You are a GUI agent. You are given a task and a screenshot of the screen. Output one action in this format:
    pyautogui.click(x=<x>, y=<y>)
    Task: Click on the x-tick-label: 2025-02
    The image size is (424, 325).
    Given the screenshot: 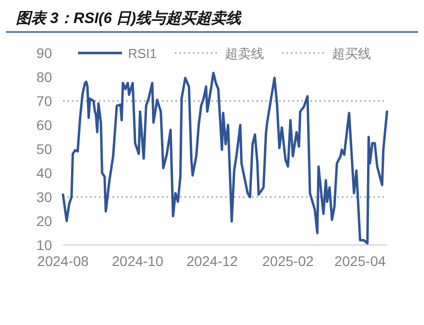 What is the action you would take?
    pyautogui.click(x=288, y=261)
    